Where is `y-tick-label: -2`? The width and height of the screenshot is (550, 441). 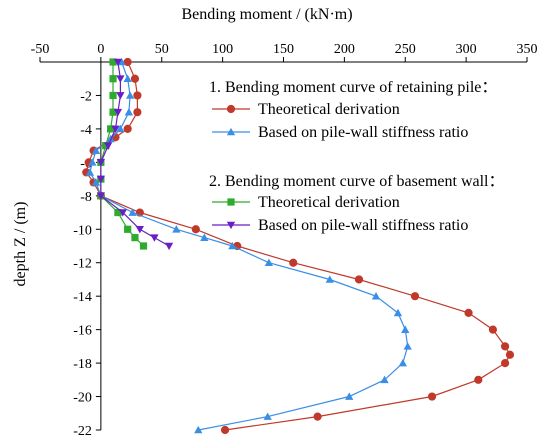
y-tick-label: -2 is located at coordinates (86, 96).